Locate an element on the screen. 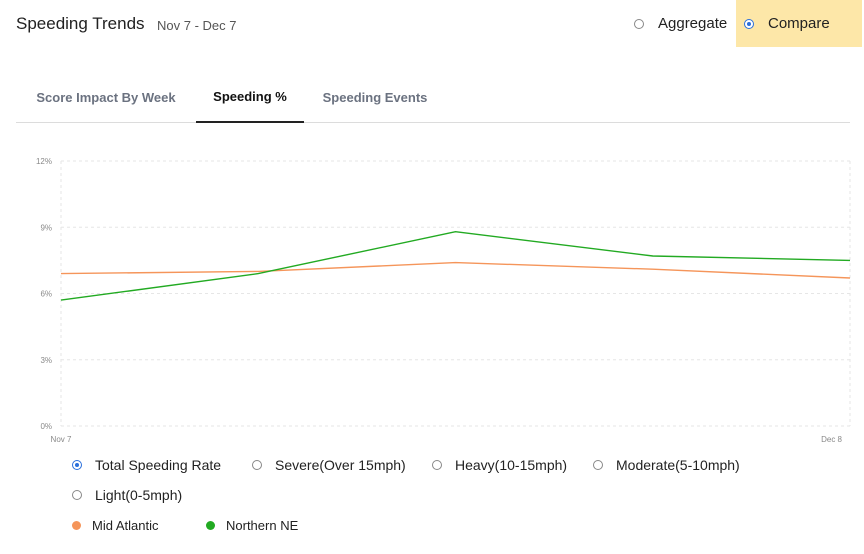 The height and width of the screenshot is (554, 864). metric-radio-moderate is located at coordinates (598, 465).